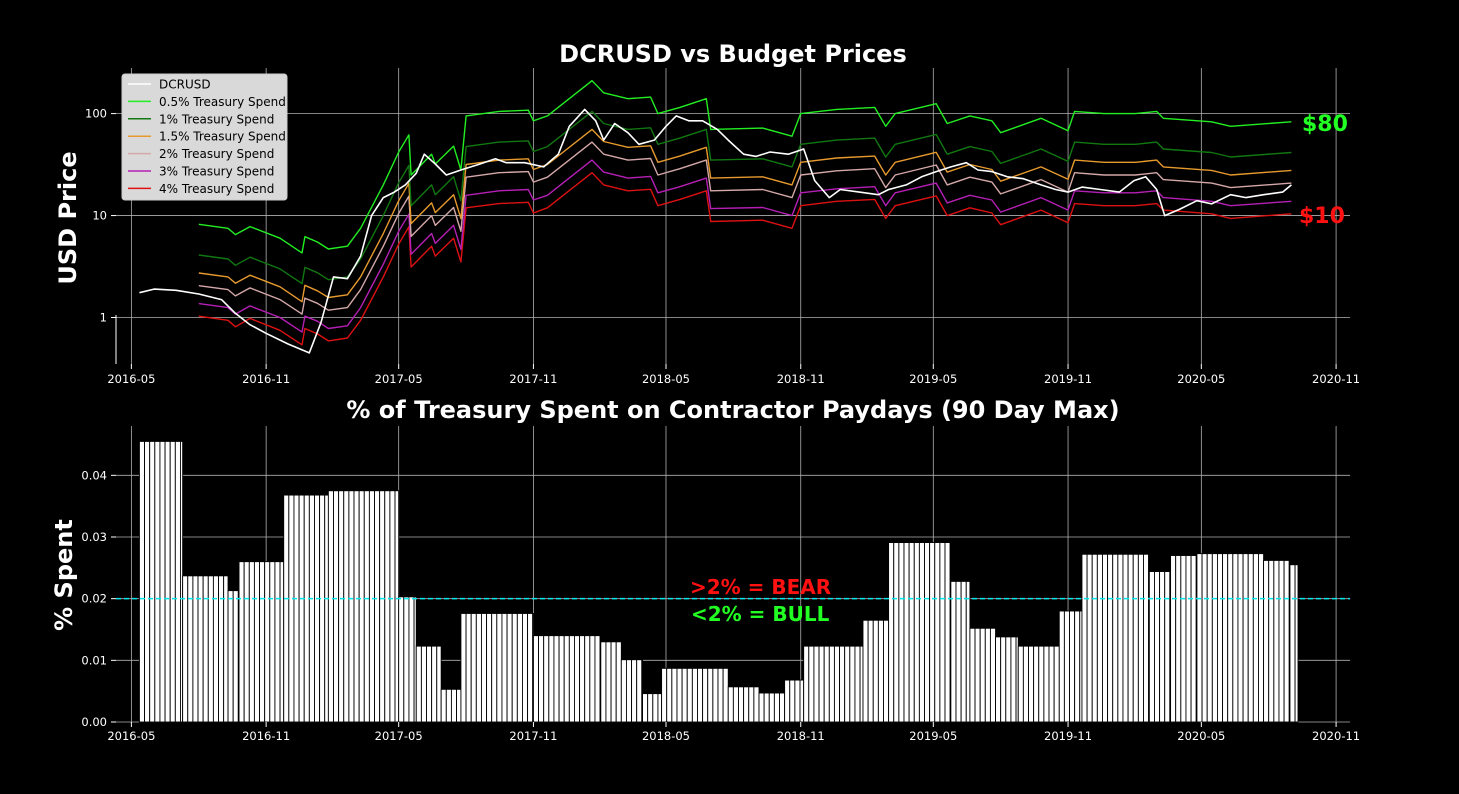 This screenshot has height=794, width=1459. What do you see at coordinates (1201, 379) in the screenshot?
I see `top-x-tick-label: 2020-05` at bounding box center [1201, 379].